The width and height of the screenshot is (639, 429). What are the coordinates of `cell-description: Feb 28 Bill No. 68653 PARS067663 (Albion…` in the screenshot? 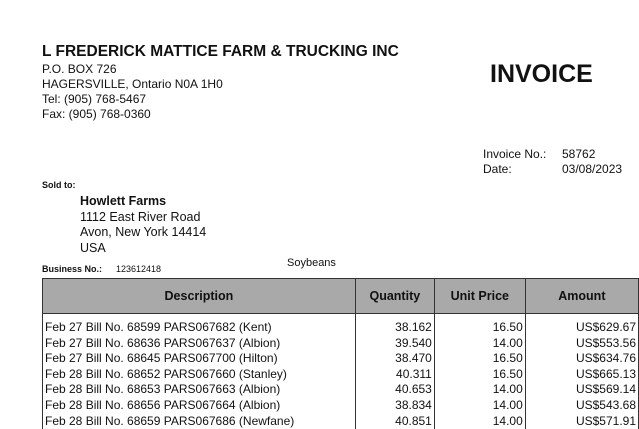 It's located at (199, 390).